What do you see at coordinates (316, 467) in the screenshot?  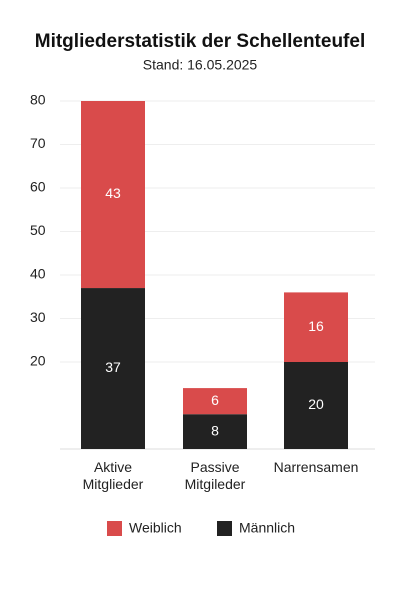 I see `x-tick-label: Narrensamen` at bounding box center [316, 467].